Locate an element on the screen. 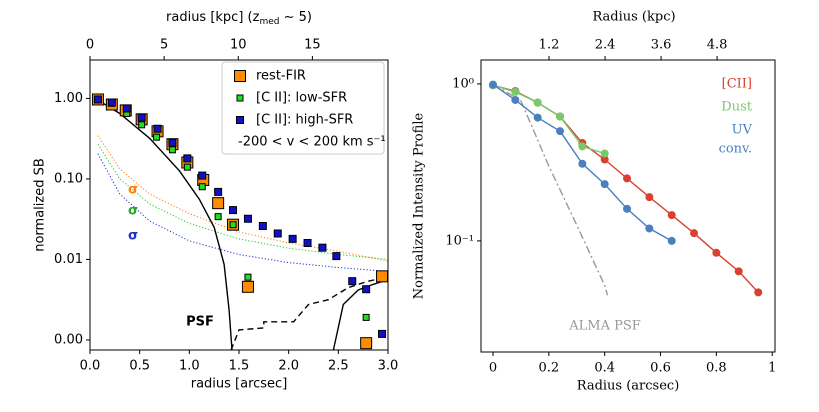 The width and height of the screenshot is (819, 412). label-part: radius [kpc] (z is located at coordinates (213, 17).